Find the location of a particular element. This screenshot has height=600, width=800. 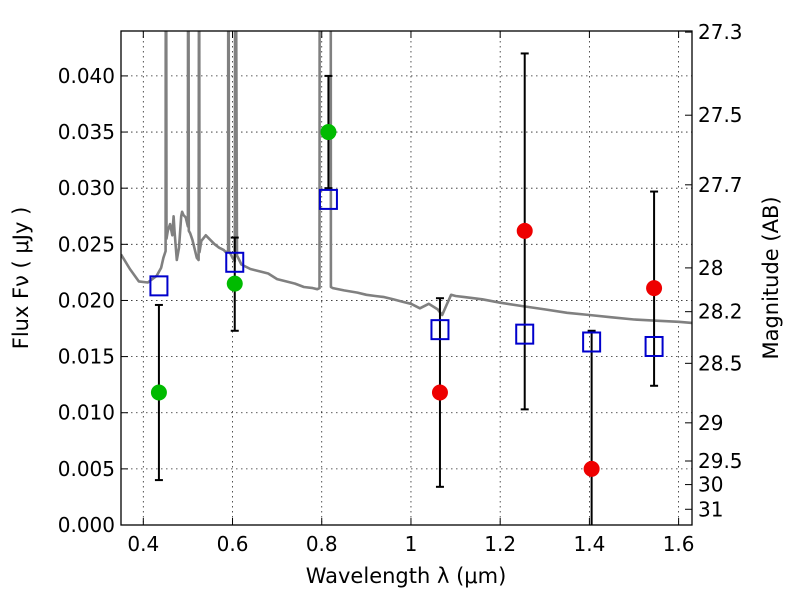

right-tick-label: 29.5 is located at coordinates (720, 461).